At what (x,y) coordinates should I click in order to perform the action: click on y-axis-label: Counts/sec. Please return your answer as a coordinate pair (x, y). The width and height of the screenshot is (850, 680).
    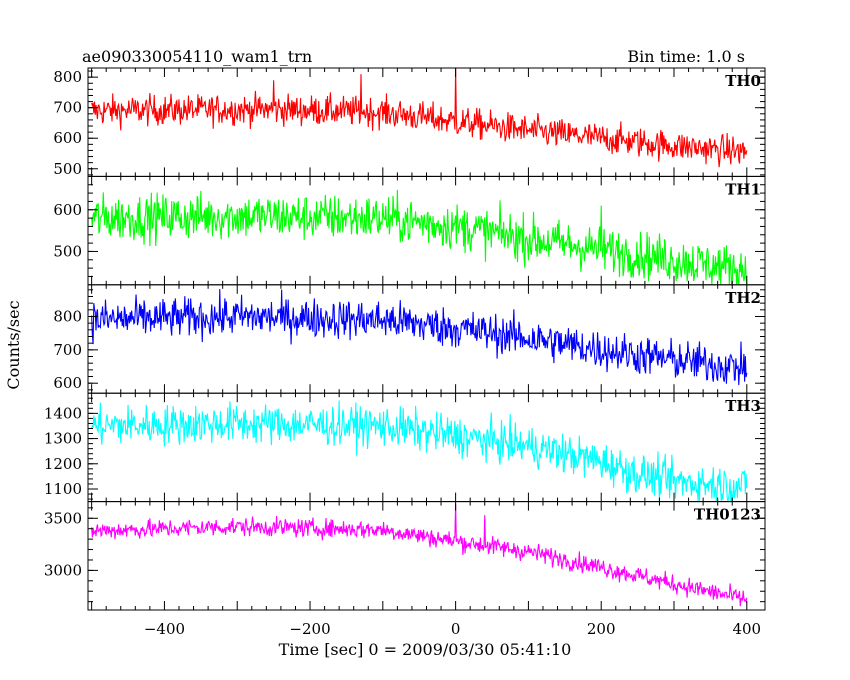
    Looking at the image, I should click on (13, 344).